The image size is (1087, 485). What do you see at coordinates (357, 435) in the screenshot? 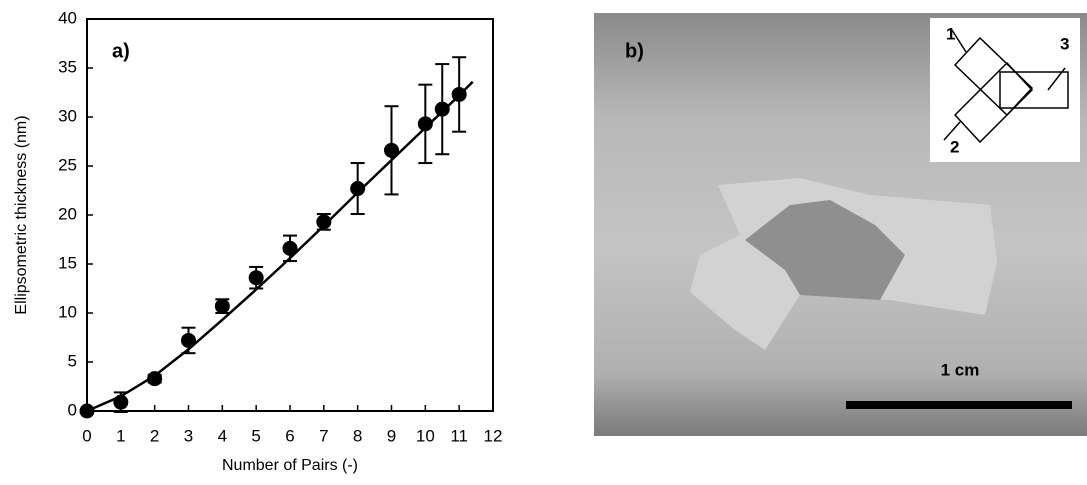
I see `x-tick-label: 8` at bounding box center [357, 435].